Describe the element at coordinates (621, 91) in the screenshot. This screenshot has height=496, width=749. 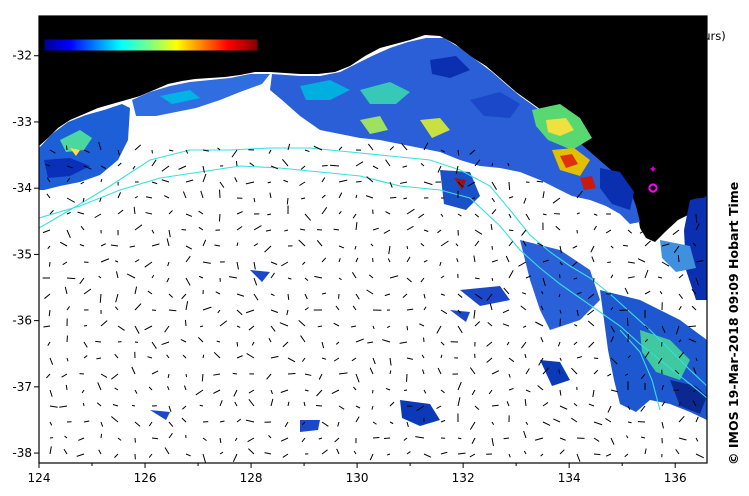
I see `scale-arrow-icon` at that location.